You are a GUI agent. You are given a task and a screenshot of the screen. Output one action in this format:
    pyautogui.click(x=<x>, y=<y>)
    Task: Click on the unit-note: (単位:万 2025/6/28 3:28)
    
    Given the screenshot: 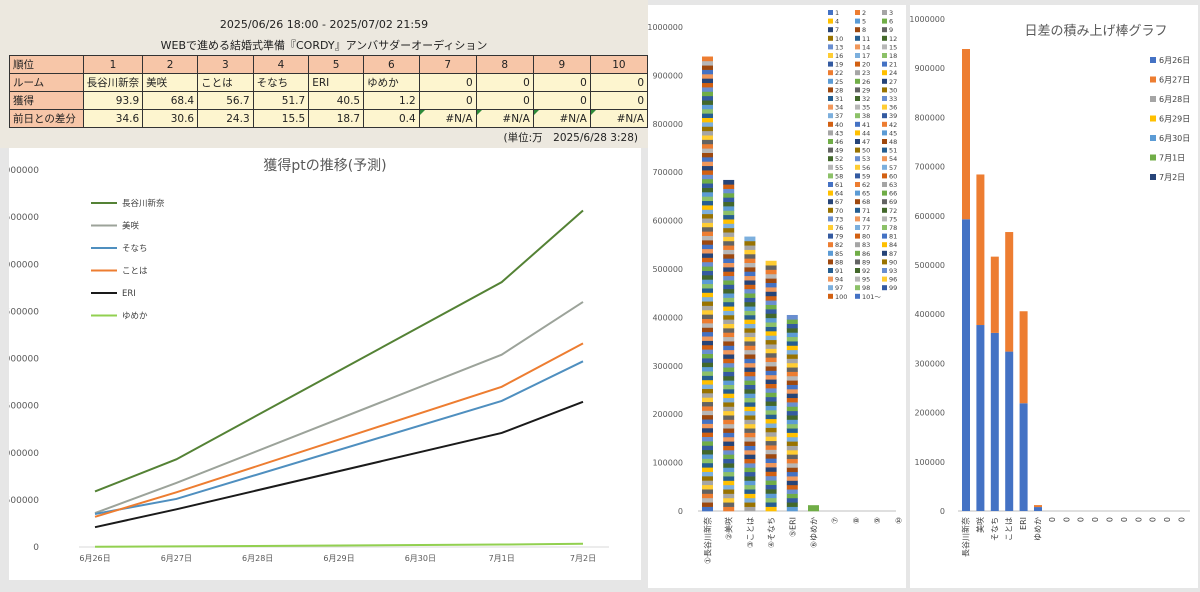 What is the action you would take?
    pyautogui.click(x=571, y=138)
    